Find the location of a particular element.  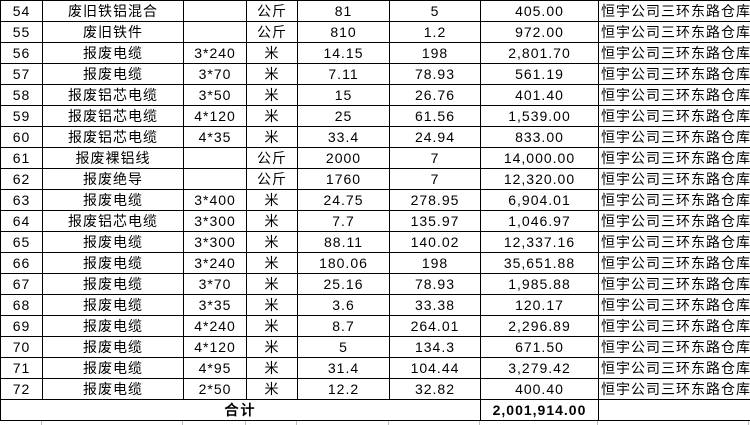

cell-quantity: 24.75 is located at coordinates (344, 200).